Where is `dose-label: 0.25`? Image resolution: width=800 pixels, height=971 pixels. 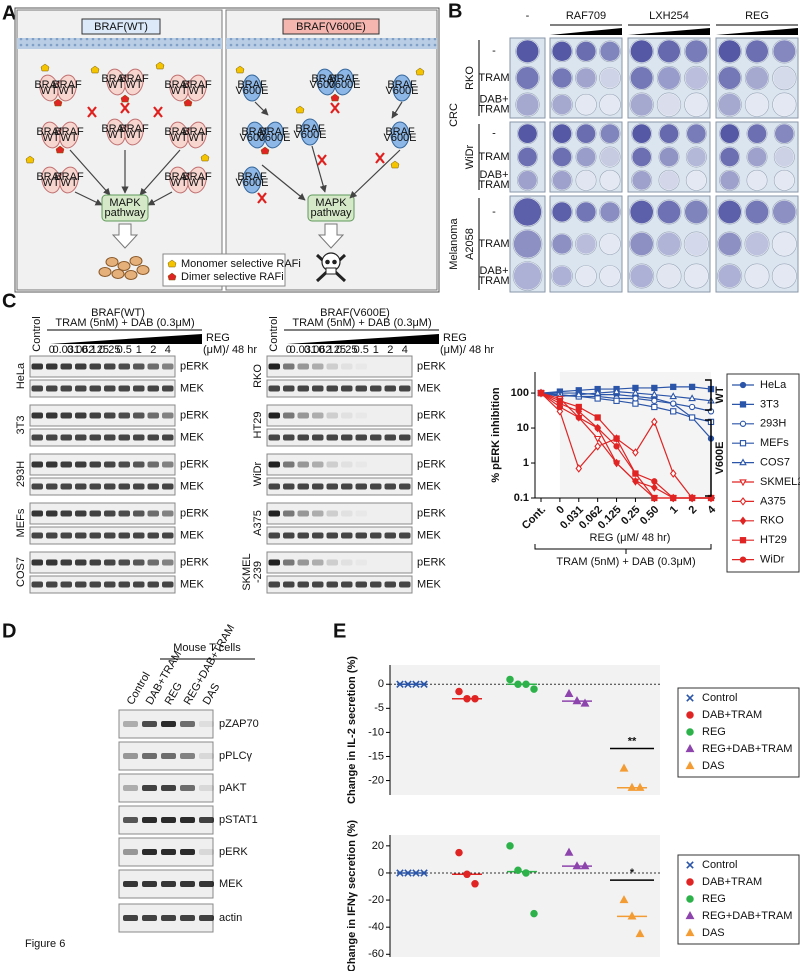 dose-label: 0.25 is located at coordinates (346, 350).